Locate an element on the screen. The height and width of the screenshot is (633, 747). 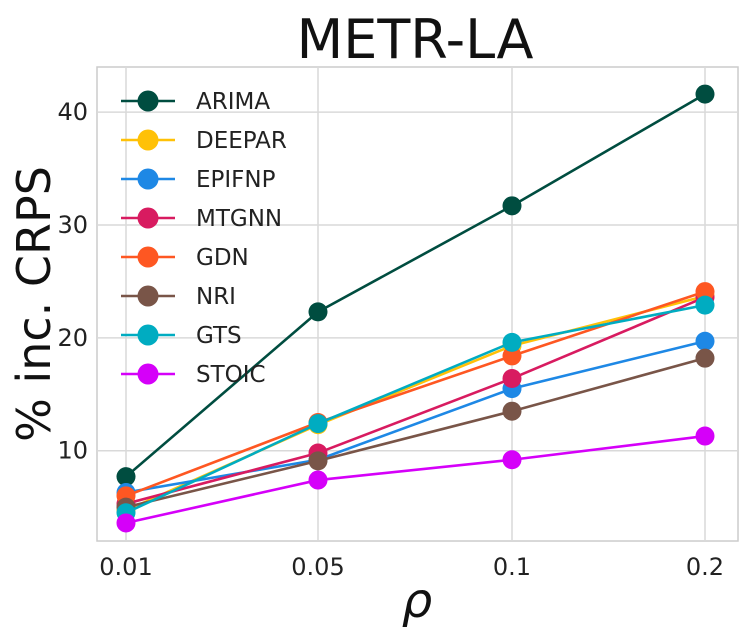
legend-label: ARIMA is located at coordinates (233, 102).